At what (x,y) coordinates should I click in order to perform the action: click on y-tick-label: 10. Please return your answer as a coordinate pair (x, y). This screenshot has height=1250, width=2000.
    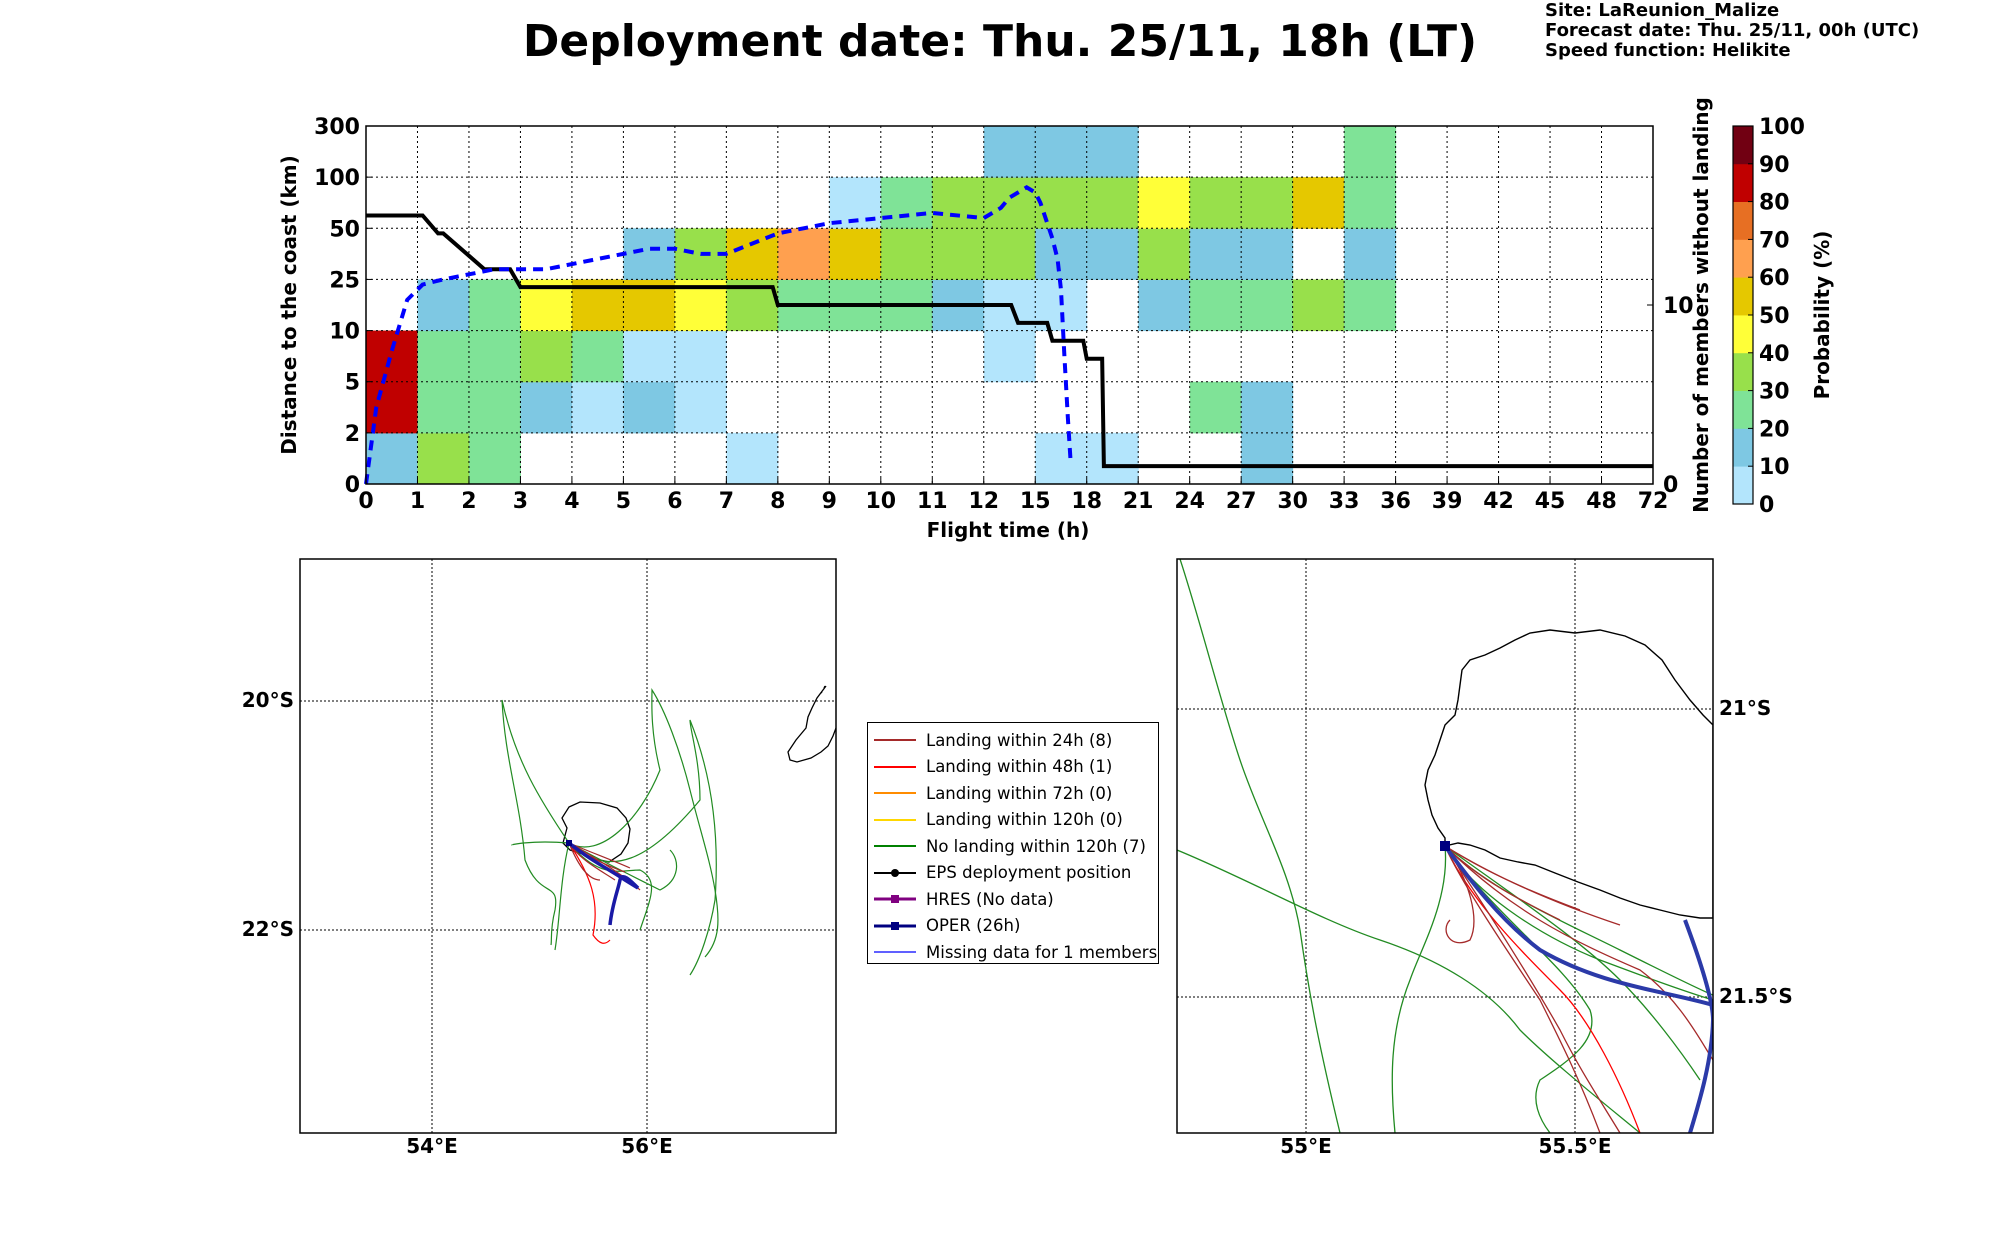
    Looking at the image, I should click on (344, 332).